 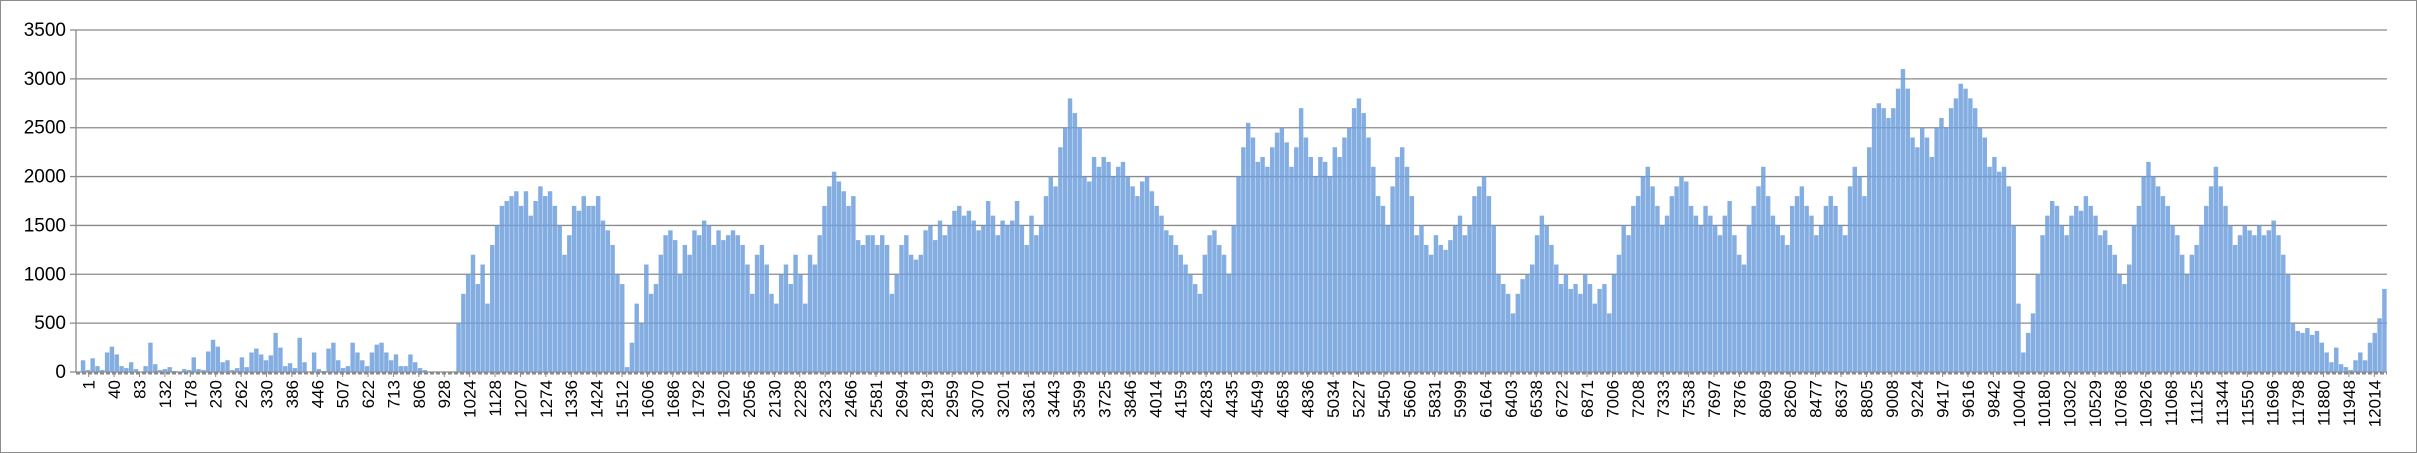 What do you see at coordinates (1511, 399) in the screenshot?
I see `x-tick-label: 6403` at bounding box center [1511, 399].